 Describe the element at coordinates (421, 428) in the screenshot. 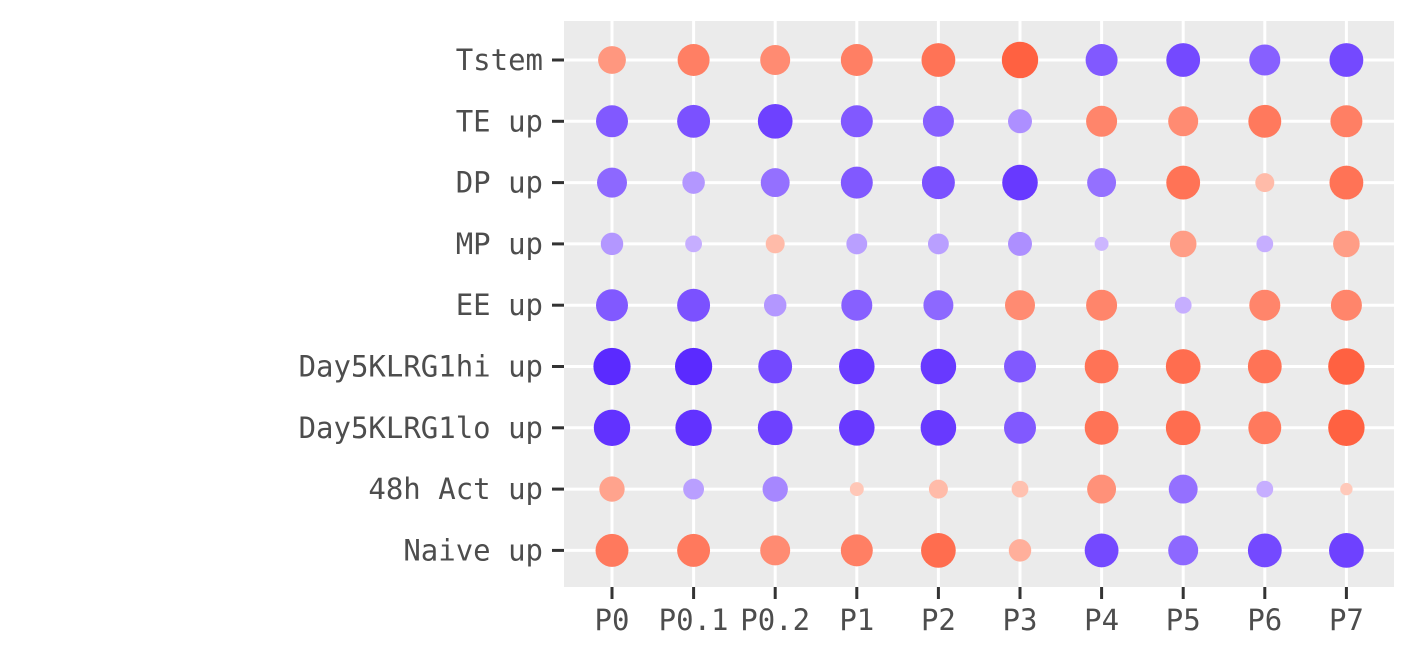

I see `y-tick-label: Day5KLRG1lo up` at that location.